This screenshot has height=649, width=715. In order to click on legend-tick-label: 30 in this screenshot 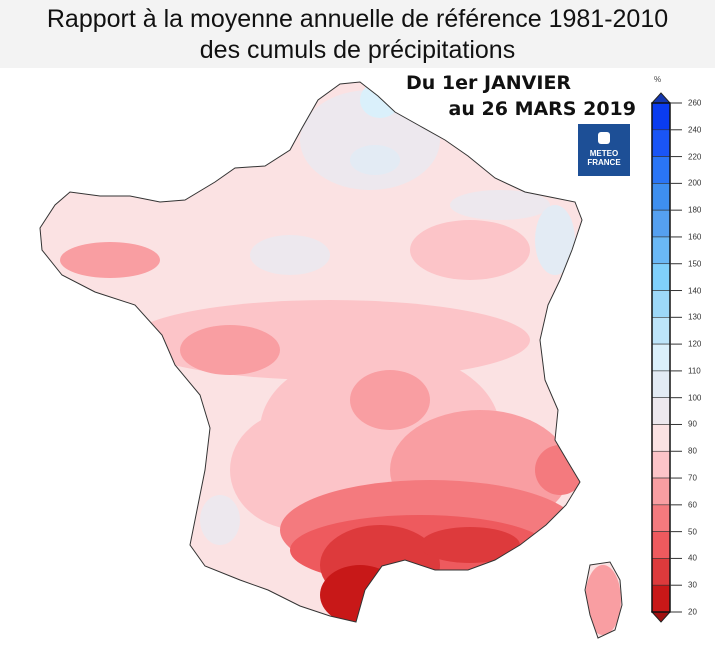, I will do `click(692, 585)`.